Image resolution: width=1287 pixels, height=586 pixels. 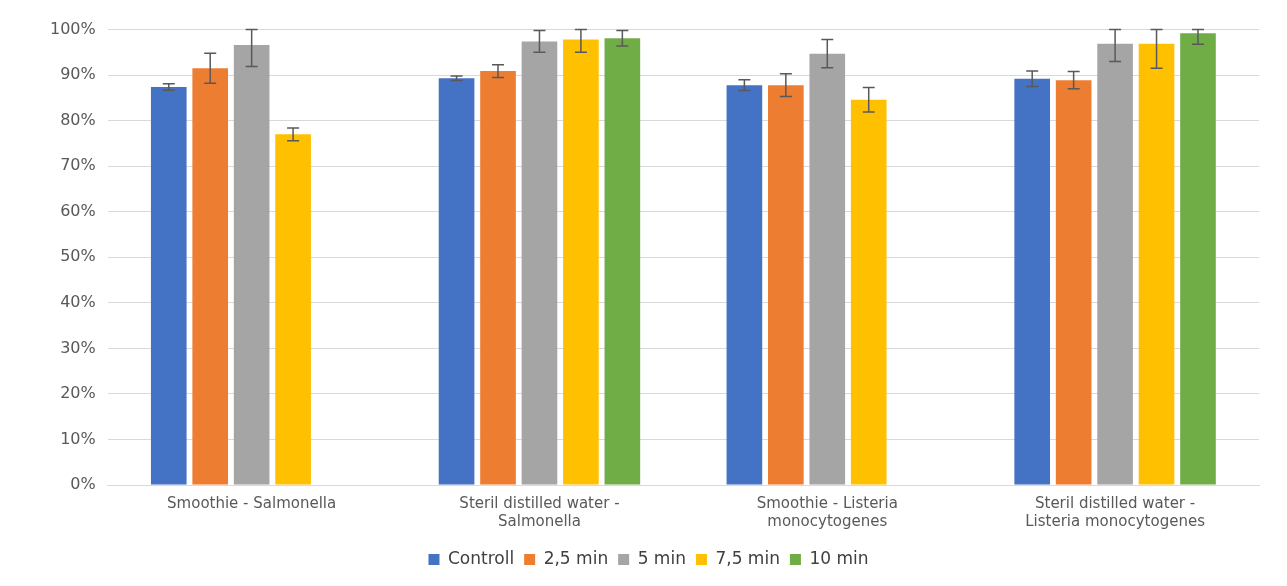 I want to click on legend-label: Controll, so click(x=481, y=557).